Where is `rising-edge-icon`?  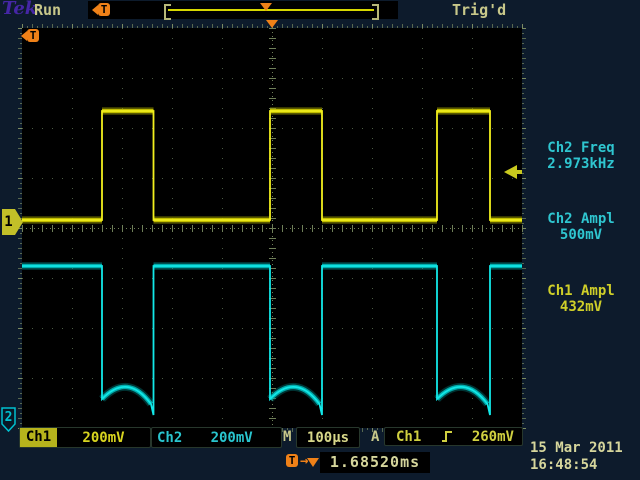 rising-edge-icon is located at coordinates (446, 436).